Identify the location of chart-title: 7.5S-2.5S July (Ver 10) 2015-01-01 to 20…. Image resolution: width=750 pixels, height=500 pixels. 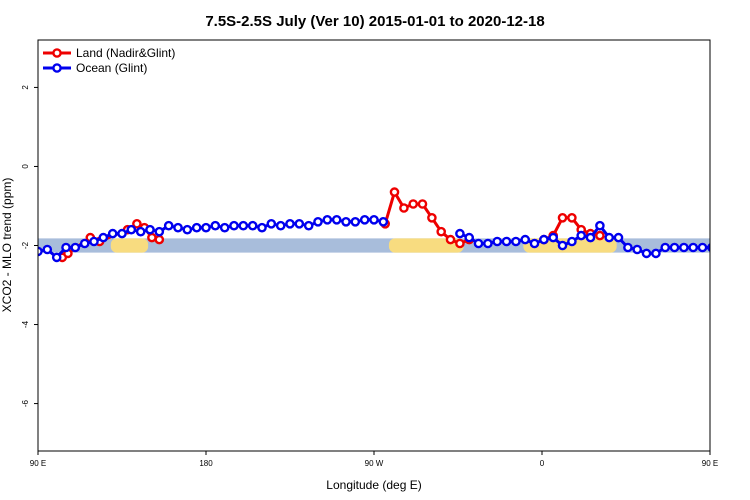
(374, 21).